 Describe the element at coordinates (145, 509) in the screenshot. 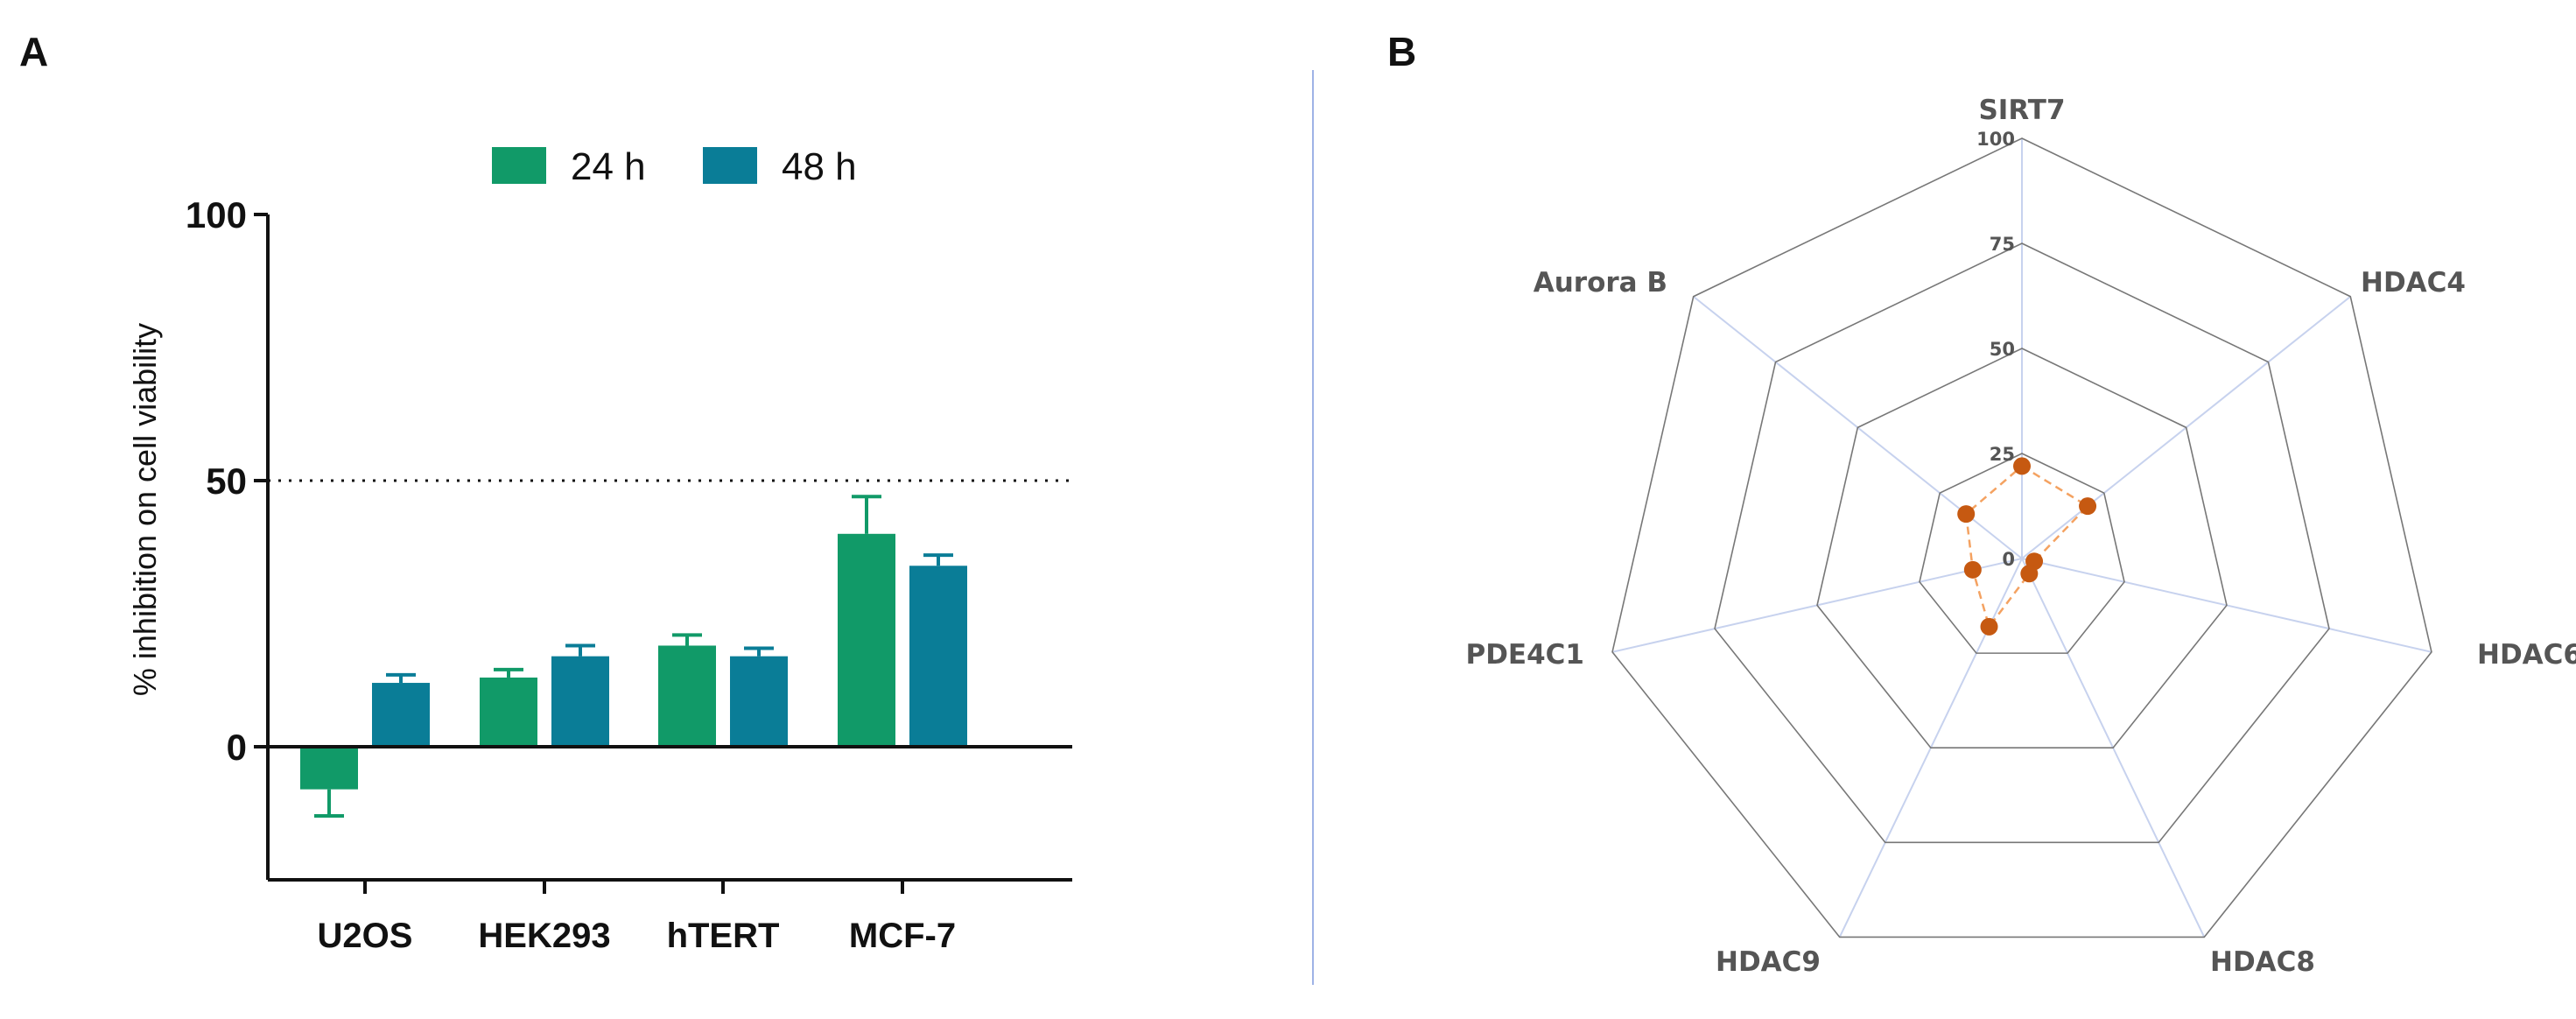

I see `y-axis-title: % inhibition on cell viability` at that location.